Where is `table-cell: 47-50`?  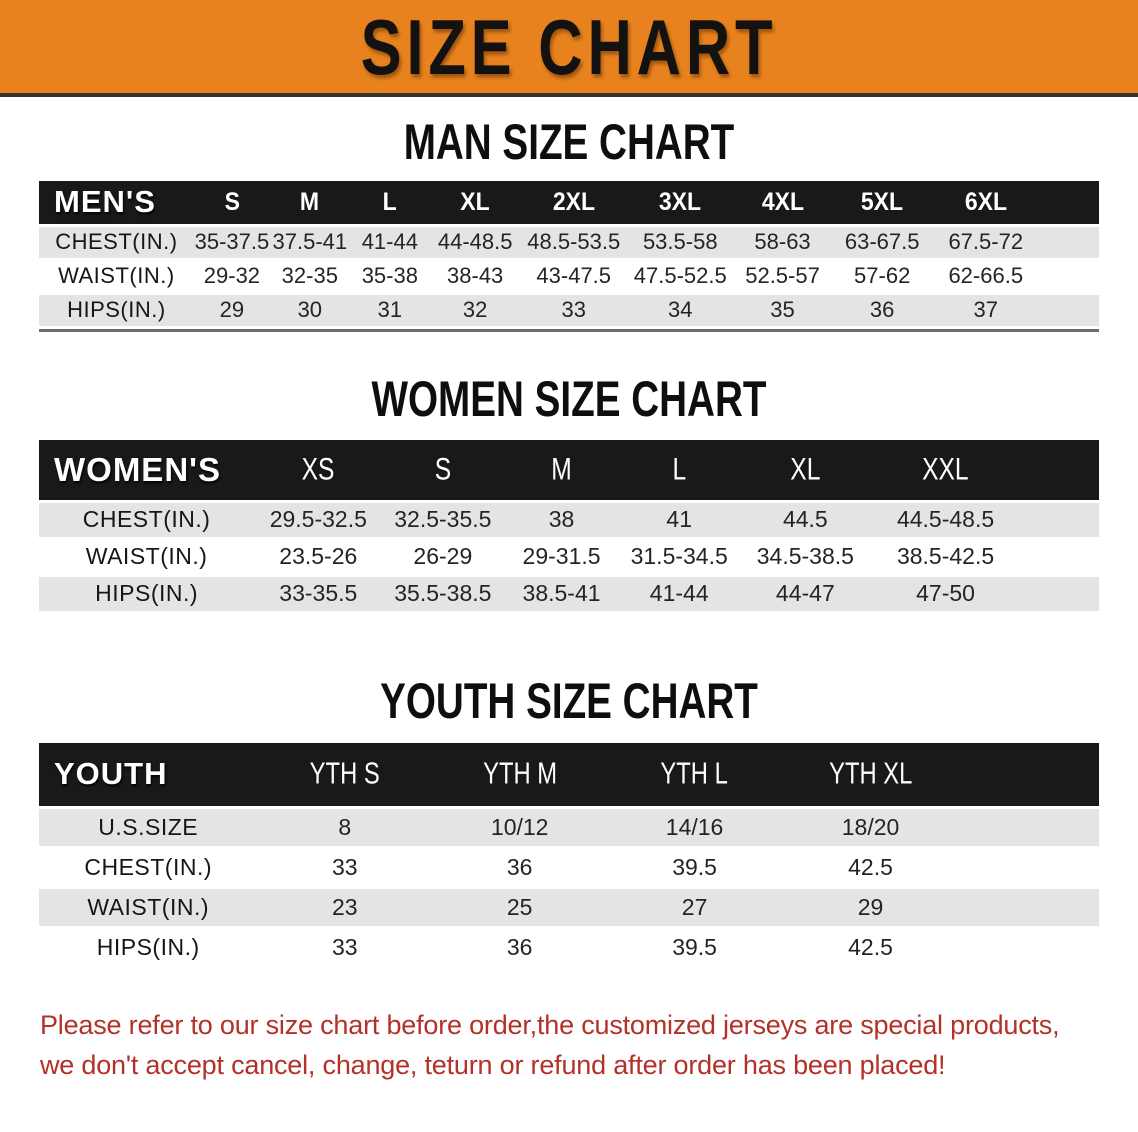
table-cell: 47-50 is located at coordinates (985, 595).